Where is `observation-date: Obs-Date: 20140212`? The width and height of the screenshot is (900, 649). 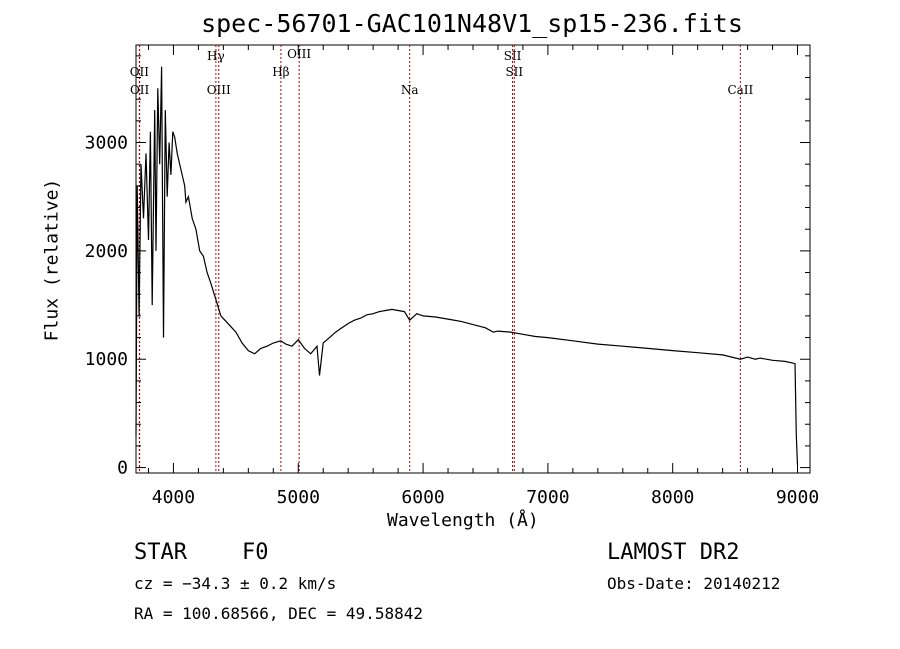
observation-date: Obs-Date: 20140212 is located at coordinates (694, 583).